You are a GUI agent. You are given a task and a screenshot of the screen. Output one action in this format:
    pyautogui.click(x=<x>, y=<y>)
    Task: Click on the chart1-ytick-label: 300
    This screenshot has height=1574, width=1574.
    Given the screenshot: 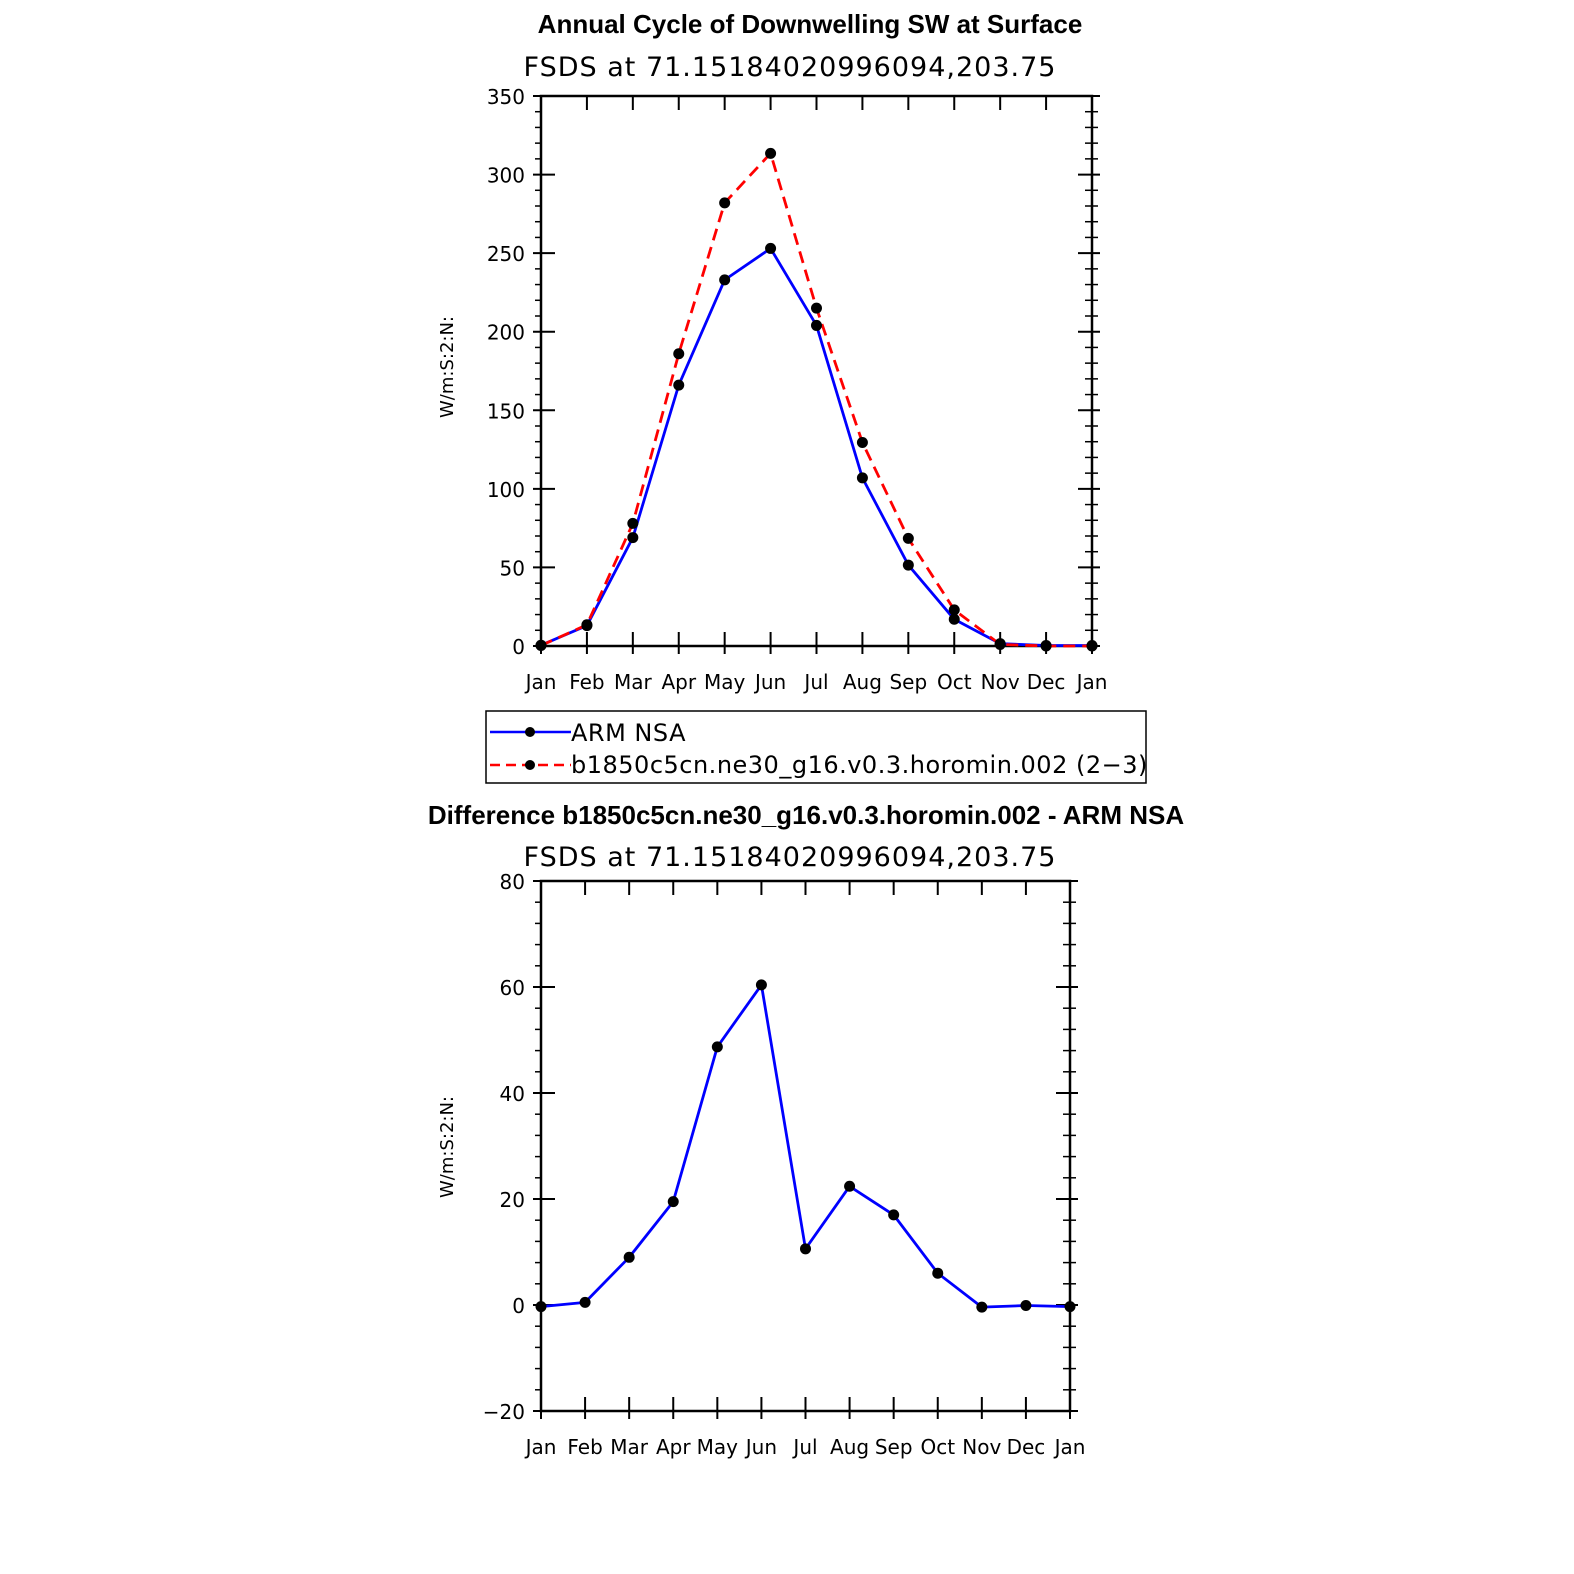 What is the action you would take?
    pyautogui.click(x=506, y=176)
    